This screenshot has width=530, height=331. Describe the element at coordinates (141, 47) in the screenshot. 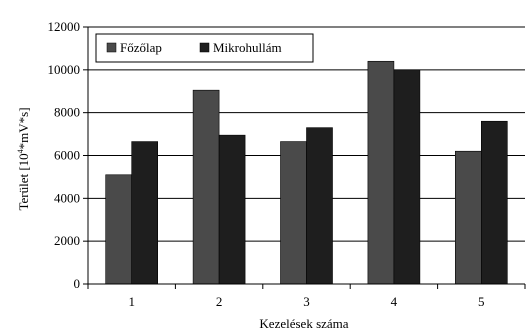

I see `legend-label-series-1: Főzőlap` at that location.